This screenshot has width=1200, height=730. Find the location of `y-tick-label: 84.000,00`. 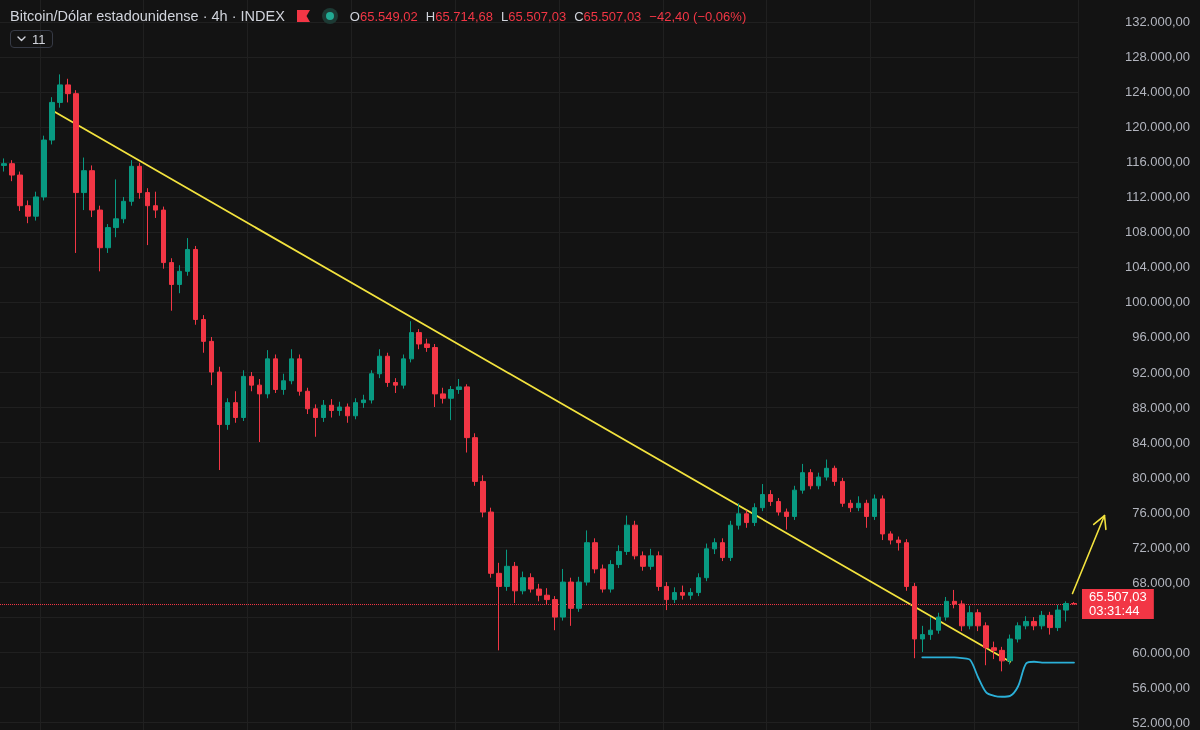

y-tick-label: 84.000,00 is located at coordinates (1161, 442).